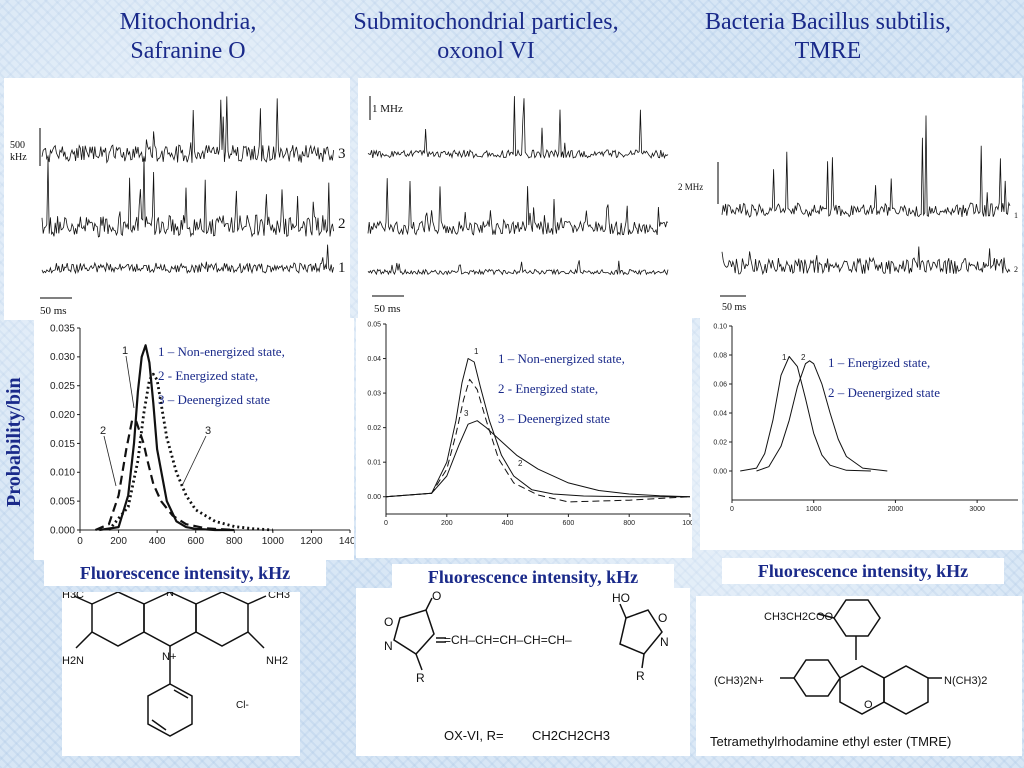 This screenshot has height=768, width=1024. I want to click on scale-y-bact: 2 MHz, so click(690, 187).